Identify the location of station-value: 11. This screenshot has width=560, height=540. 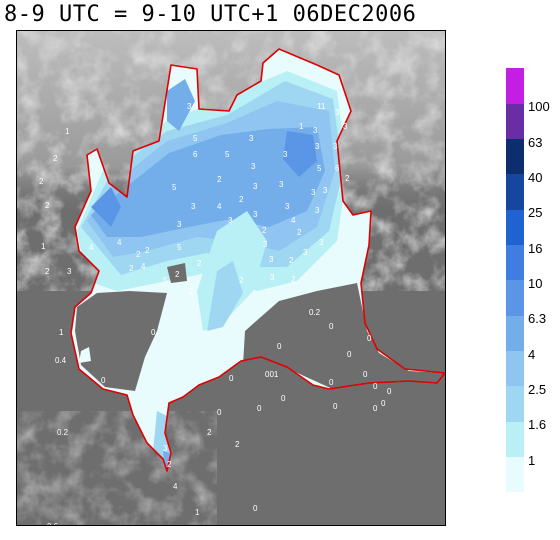
(321, 106).